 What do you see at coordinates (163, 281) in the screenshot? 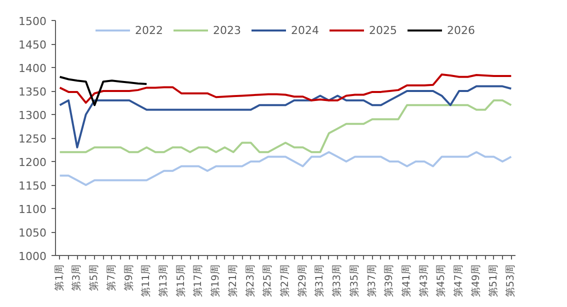
I see `x-tick-label: 第13周` at bounding box center [163, 281].